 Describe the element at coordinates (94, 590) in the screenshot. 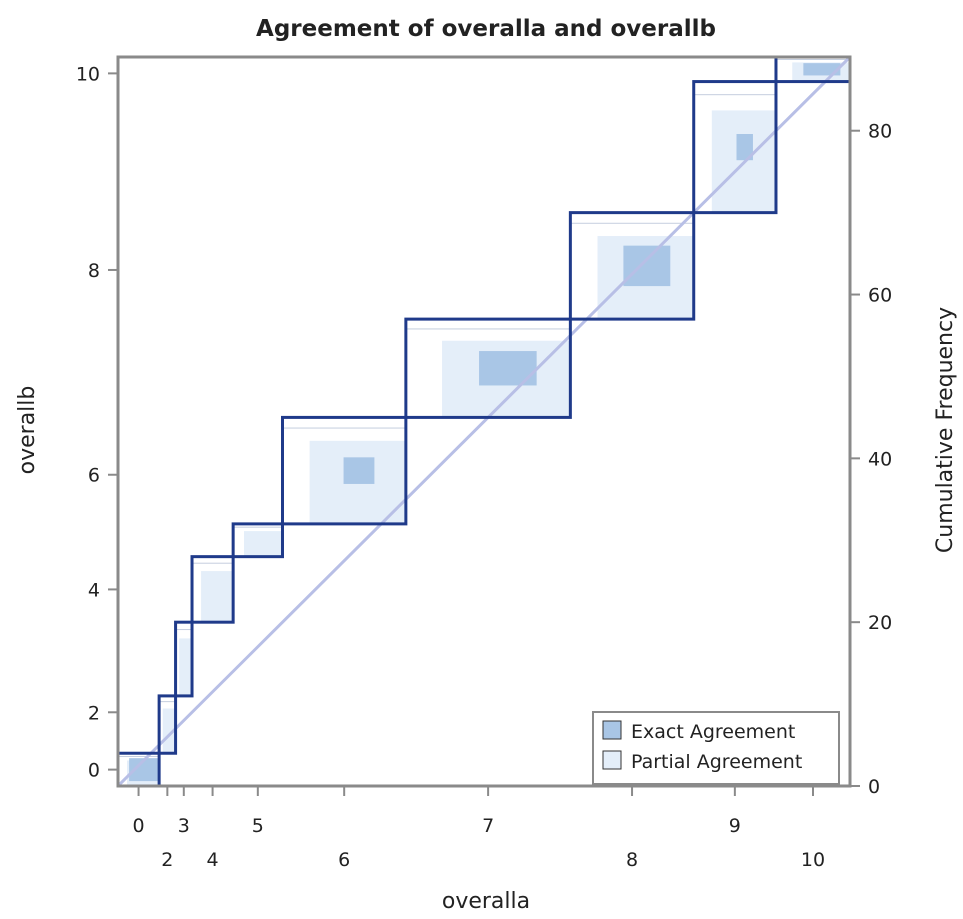

I see `y-tick-label: 4` at that location.